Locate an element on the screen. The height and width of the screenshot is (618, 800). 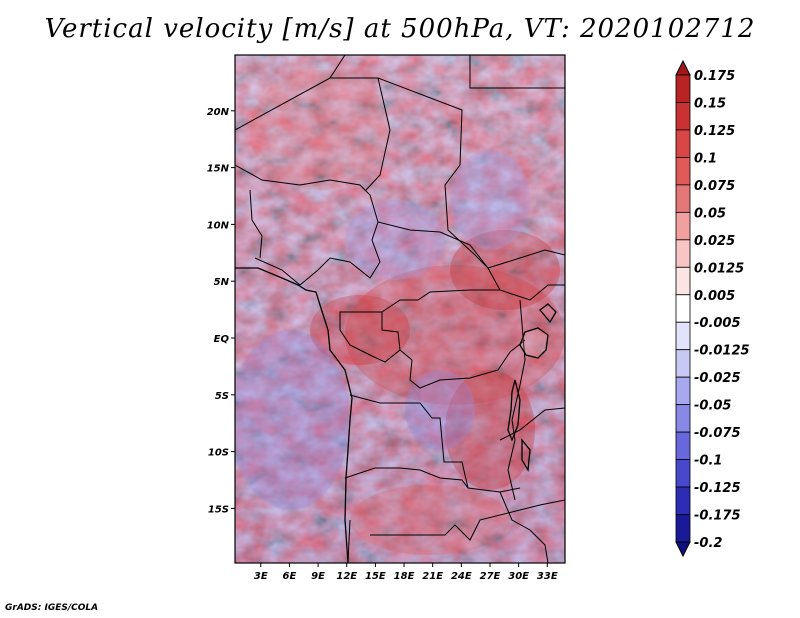
lon-tick-label: 15E is located at coordinates (375, 576).